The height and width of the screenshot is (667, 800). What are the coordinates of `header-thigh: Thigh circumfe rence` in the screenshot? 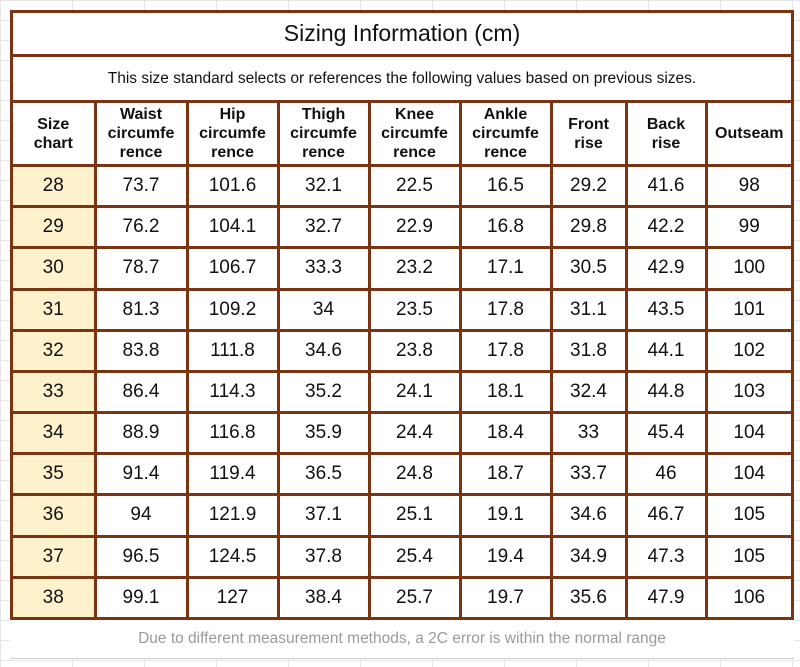 It's located at (323, 135).